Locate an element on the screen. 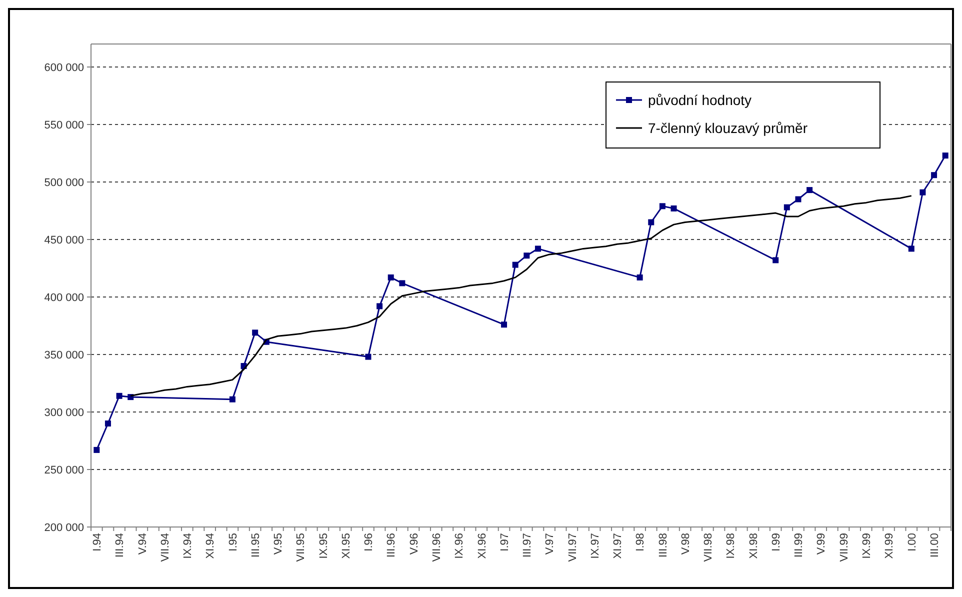 This screenshot has height=597, width=962. y-tick-label: 550 000 is located at coordinates (64, 125).